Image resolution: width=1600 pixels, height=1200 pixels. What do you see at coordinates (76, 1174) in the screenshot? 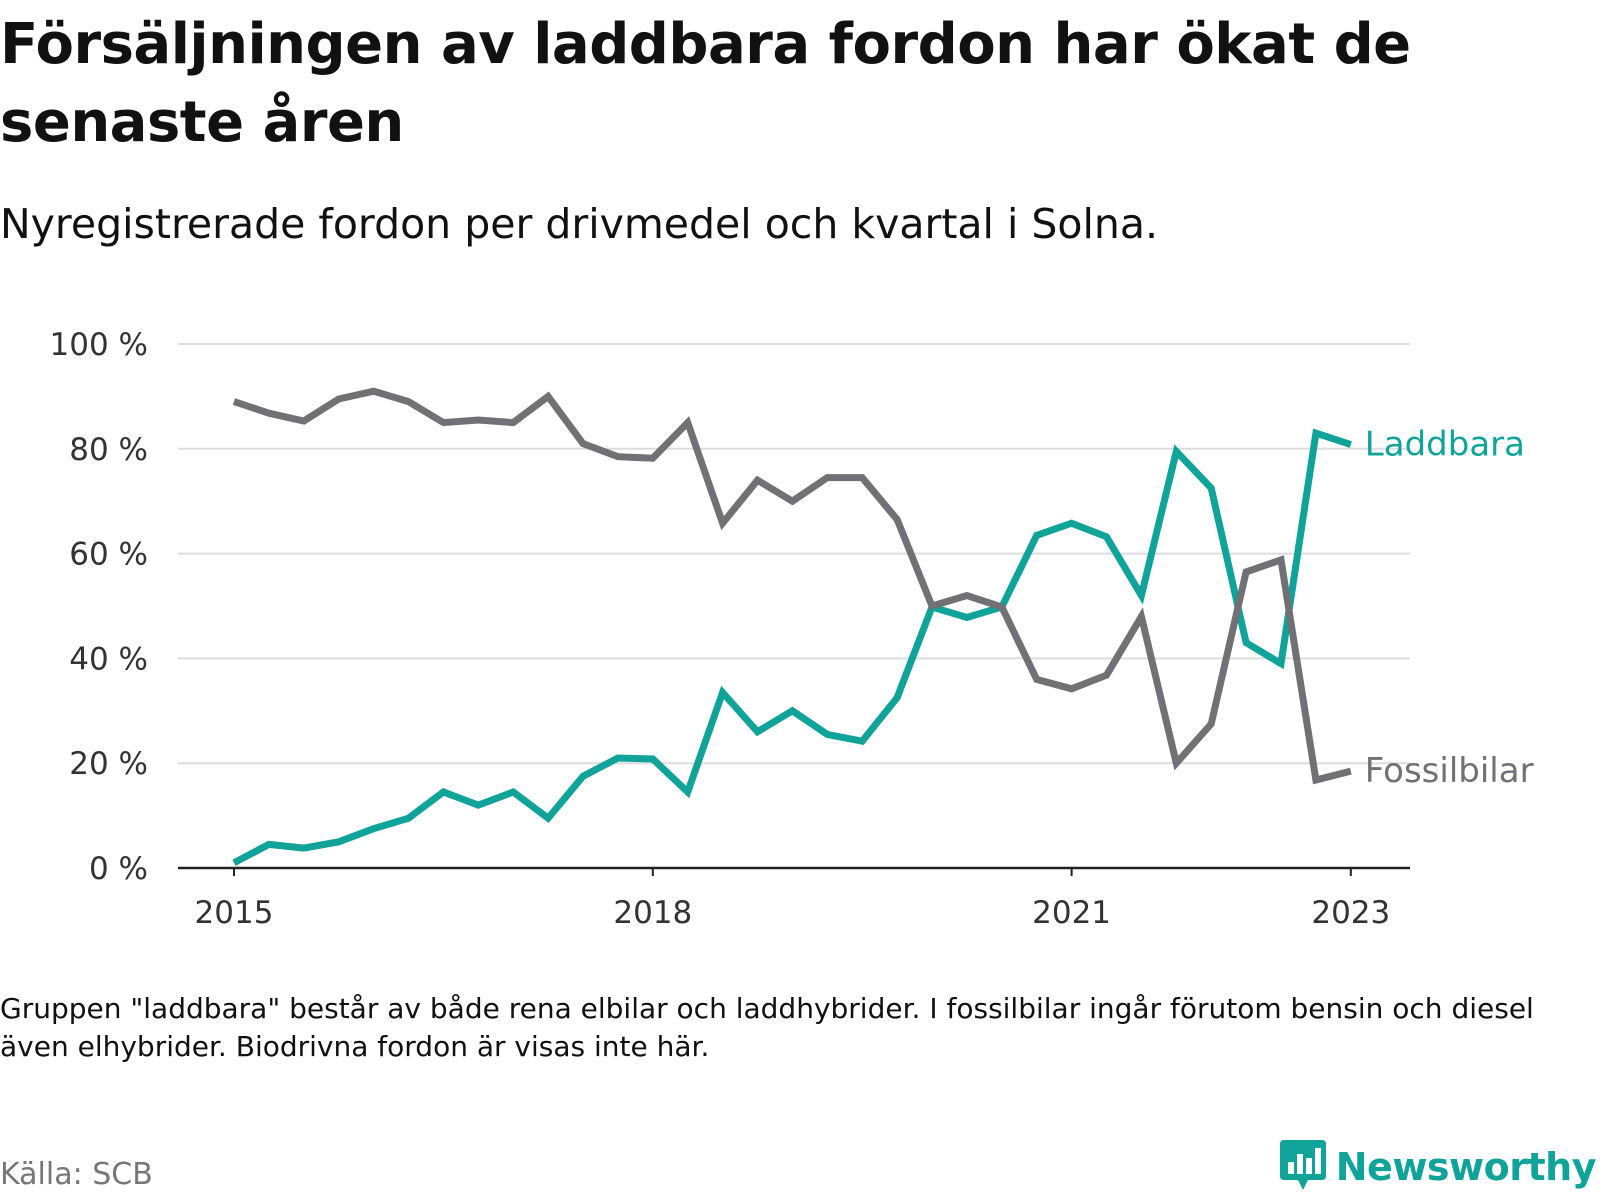
I see `source-label: Källa: SCB` at bounding box center [76, 1174].